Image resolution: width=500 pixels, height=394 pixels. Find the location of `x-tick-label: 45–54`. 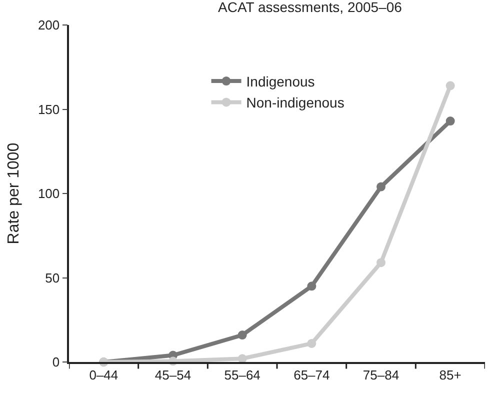

x-tick-label: 45–54 is located at coordinates (173, 374).